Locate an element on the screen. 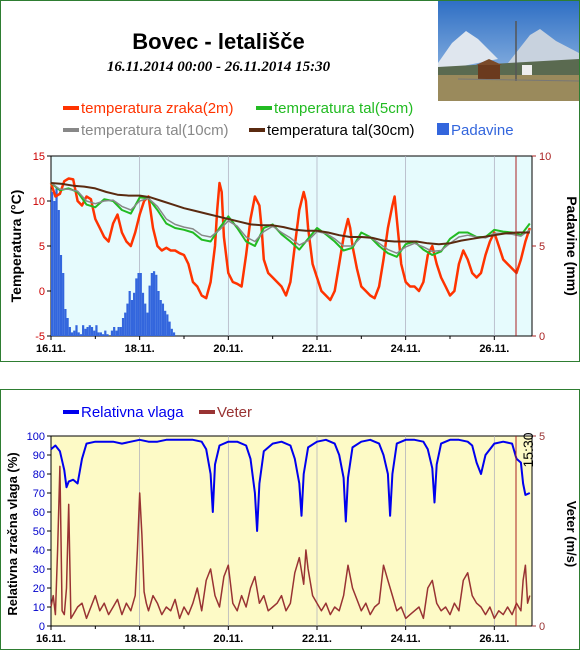  station-photo is located at coordinates (508, 51).